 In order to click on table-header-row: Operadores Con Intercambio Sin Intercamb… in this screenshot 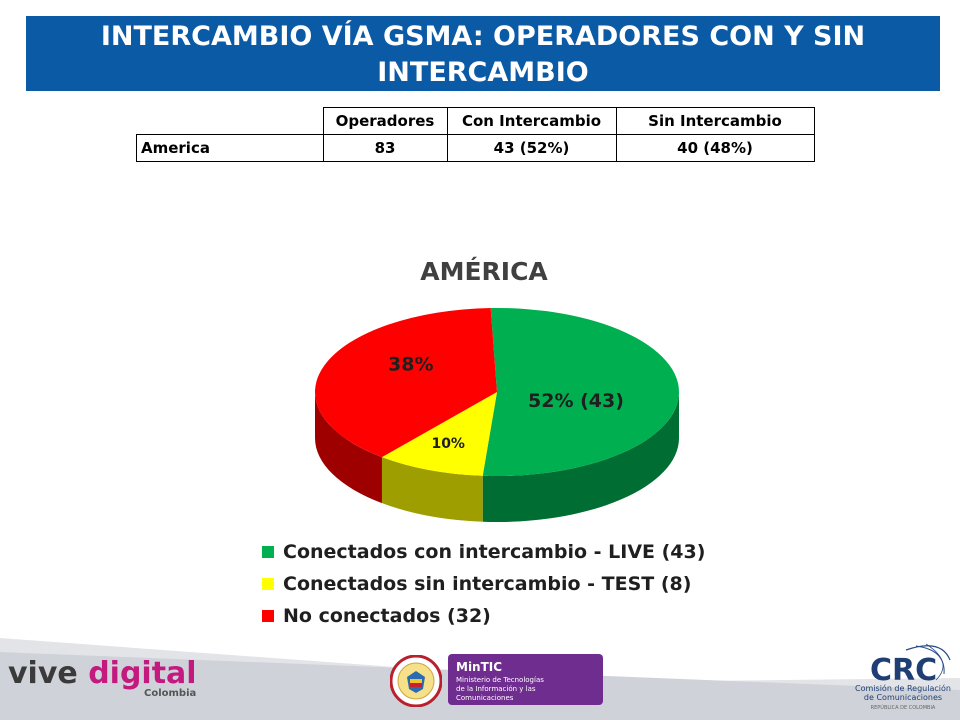, I will do `click(475, 121)`.